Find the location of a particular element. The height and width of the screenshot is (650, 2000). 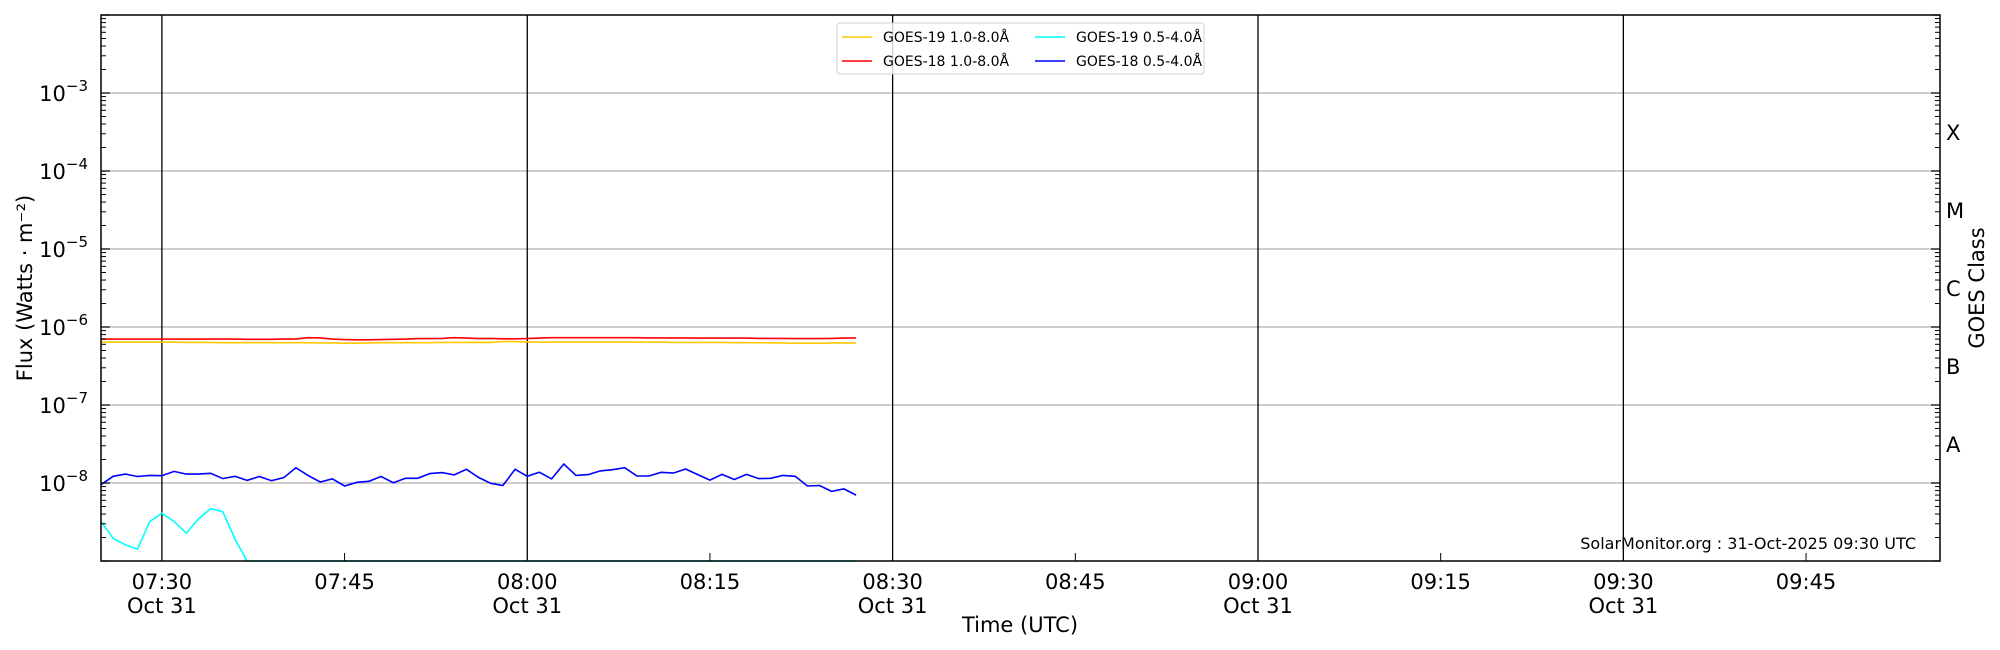

x-tick-label: 07:45 is located at coordinates (344, 582).